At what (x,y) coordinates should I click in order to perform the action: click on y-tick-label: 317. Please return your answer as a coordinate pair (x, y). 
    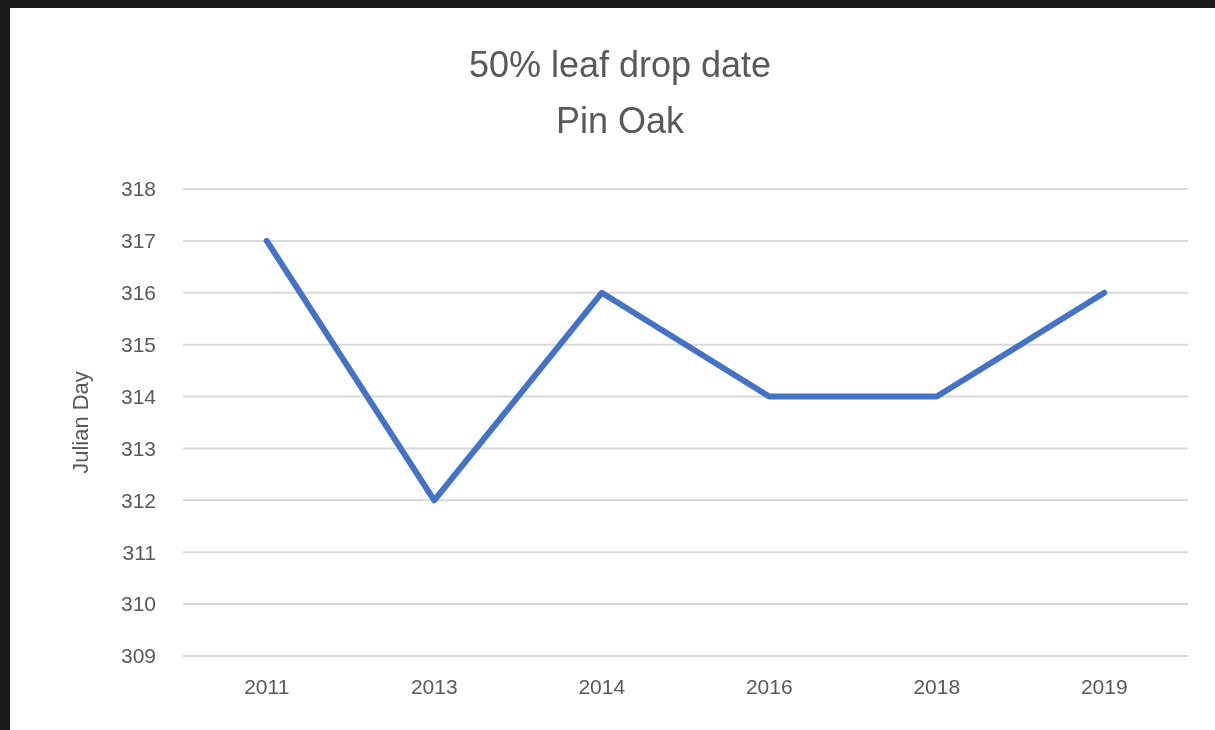
    Looking at the image, I should click on (138, 241).